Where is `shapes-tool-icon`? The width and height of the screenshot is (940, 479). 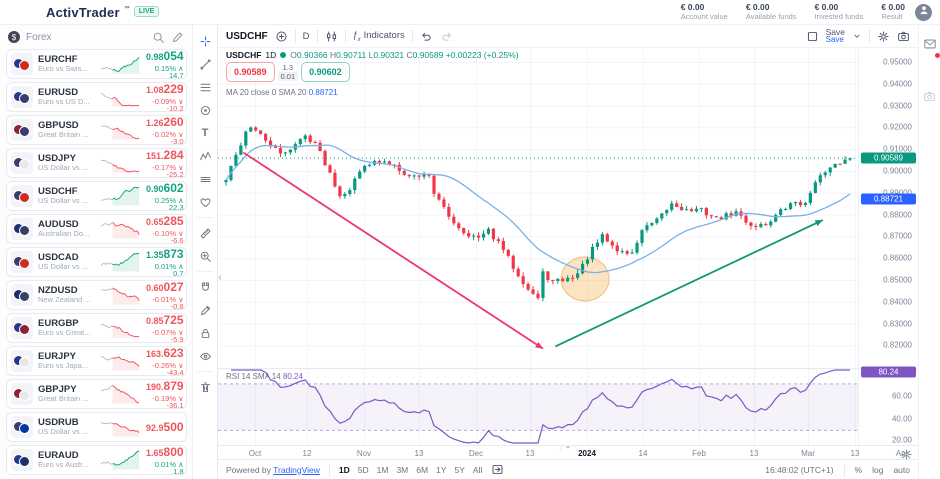 shapes-tool-icon is located at coordinates (205, 110).